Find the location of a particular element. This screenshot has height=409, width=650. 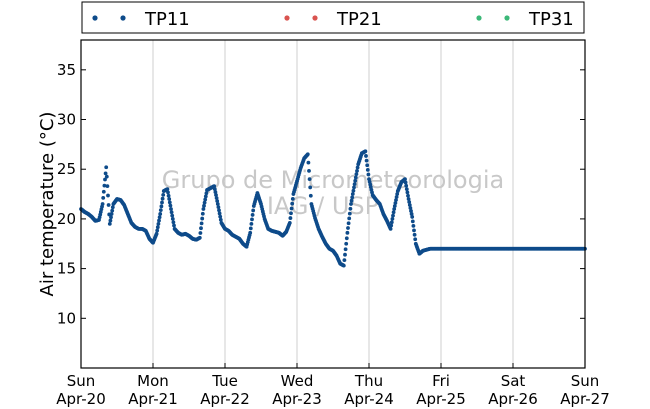

legend-marker-tp31 is located at coordinates (507, 18).